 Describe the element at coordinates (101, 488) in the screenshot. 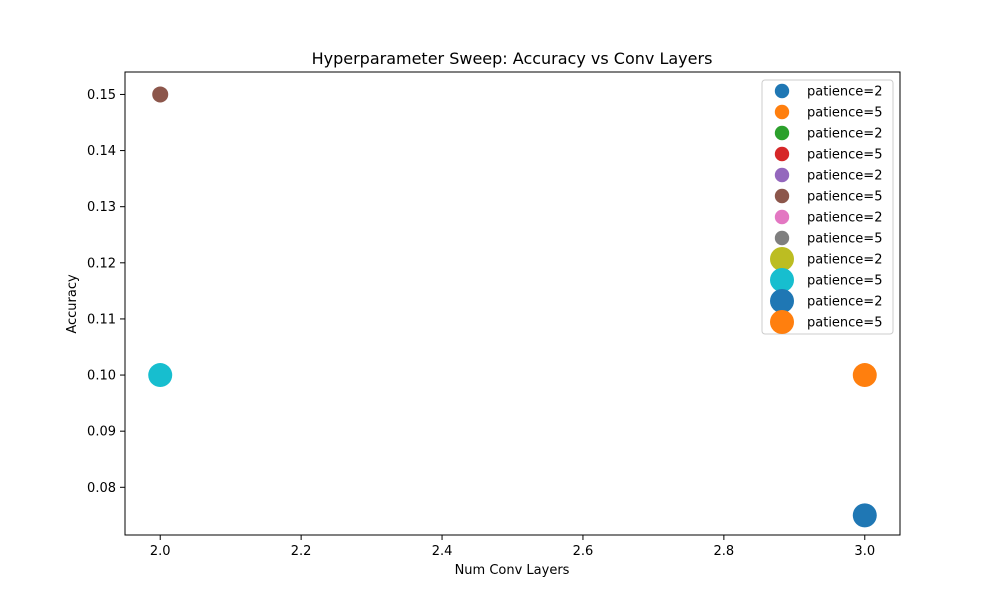

I see `y-tick-label: 0.08` at that location.